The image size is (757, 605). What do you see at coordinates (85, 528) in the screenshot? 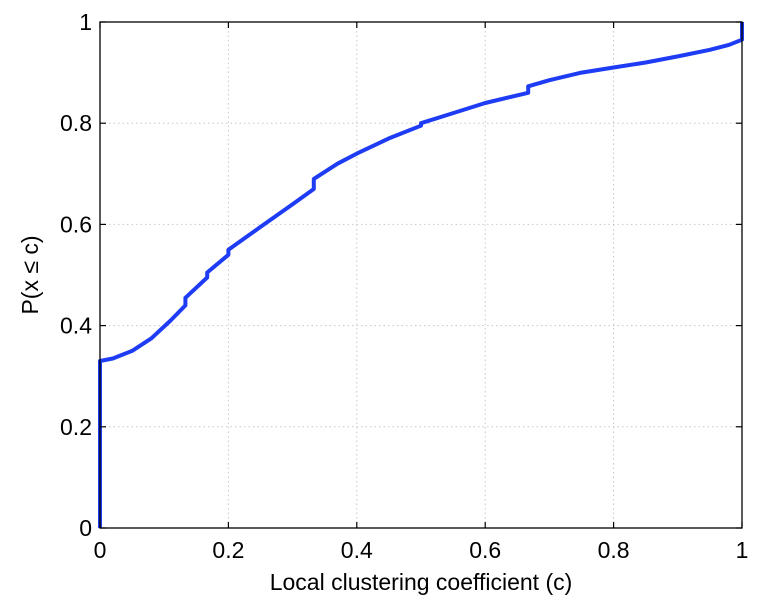
I see `y-tick-label: 0` at bounding box center [85, 528].